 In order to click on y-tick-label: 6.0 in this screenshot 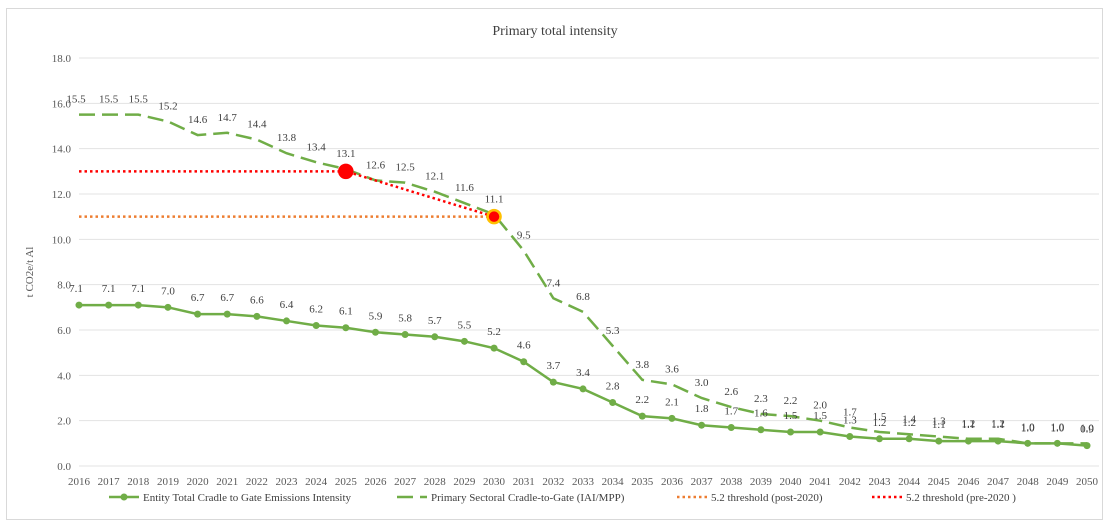, I will do `click(64, 331)`.